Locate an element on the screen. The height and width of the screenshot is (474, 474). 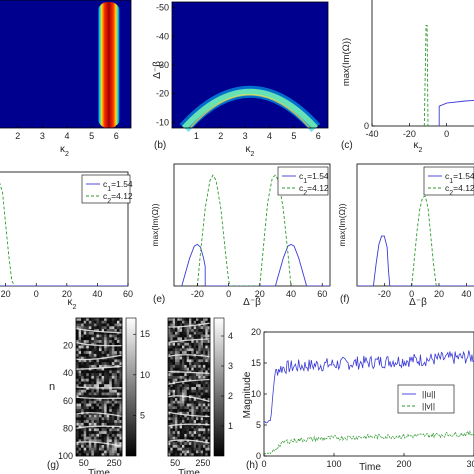
series-line-c2412 is located at coordinates (244, 230).